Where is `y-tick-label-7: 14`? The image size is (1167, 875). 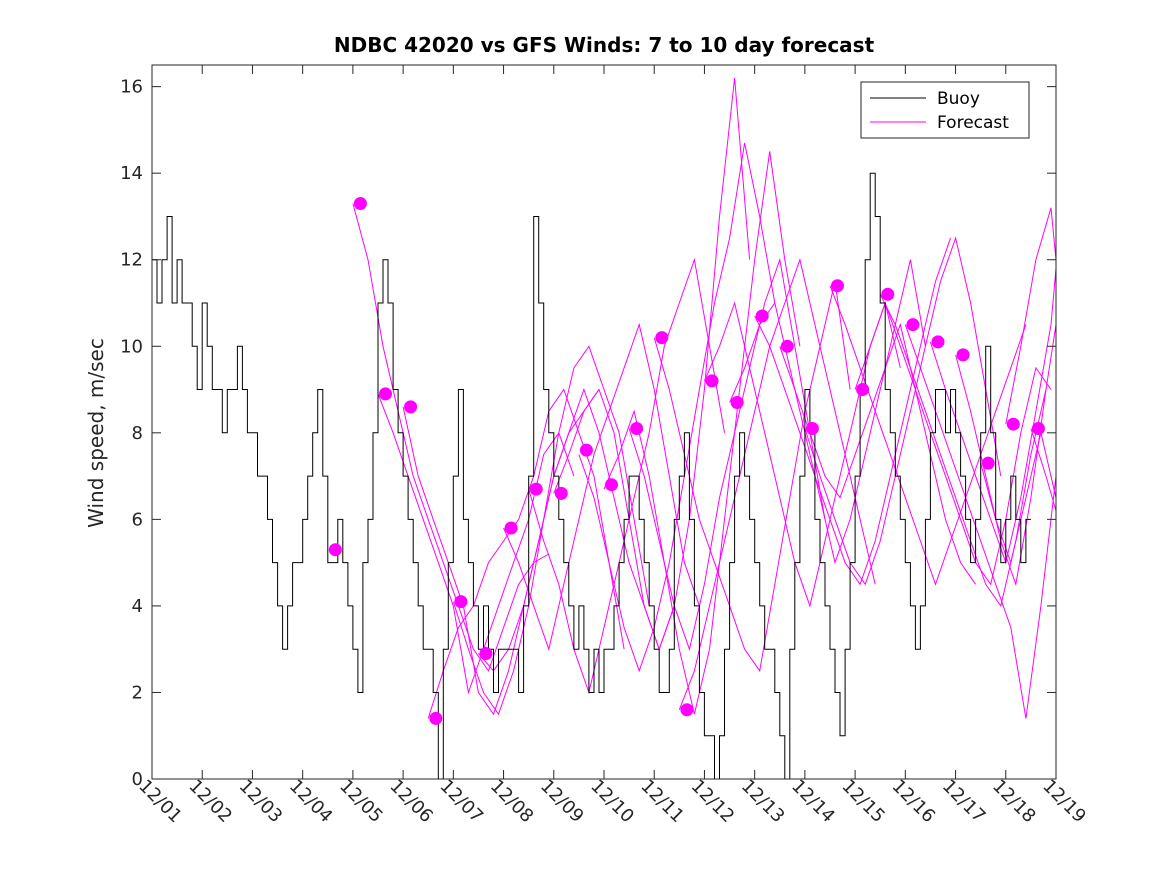 y-tick-label-7: 14 is located at coordinates (131, 173).